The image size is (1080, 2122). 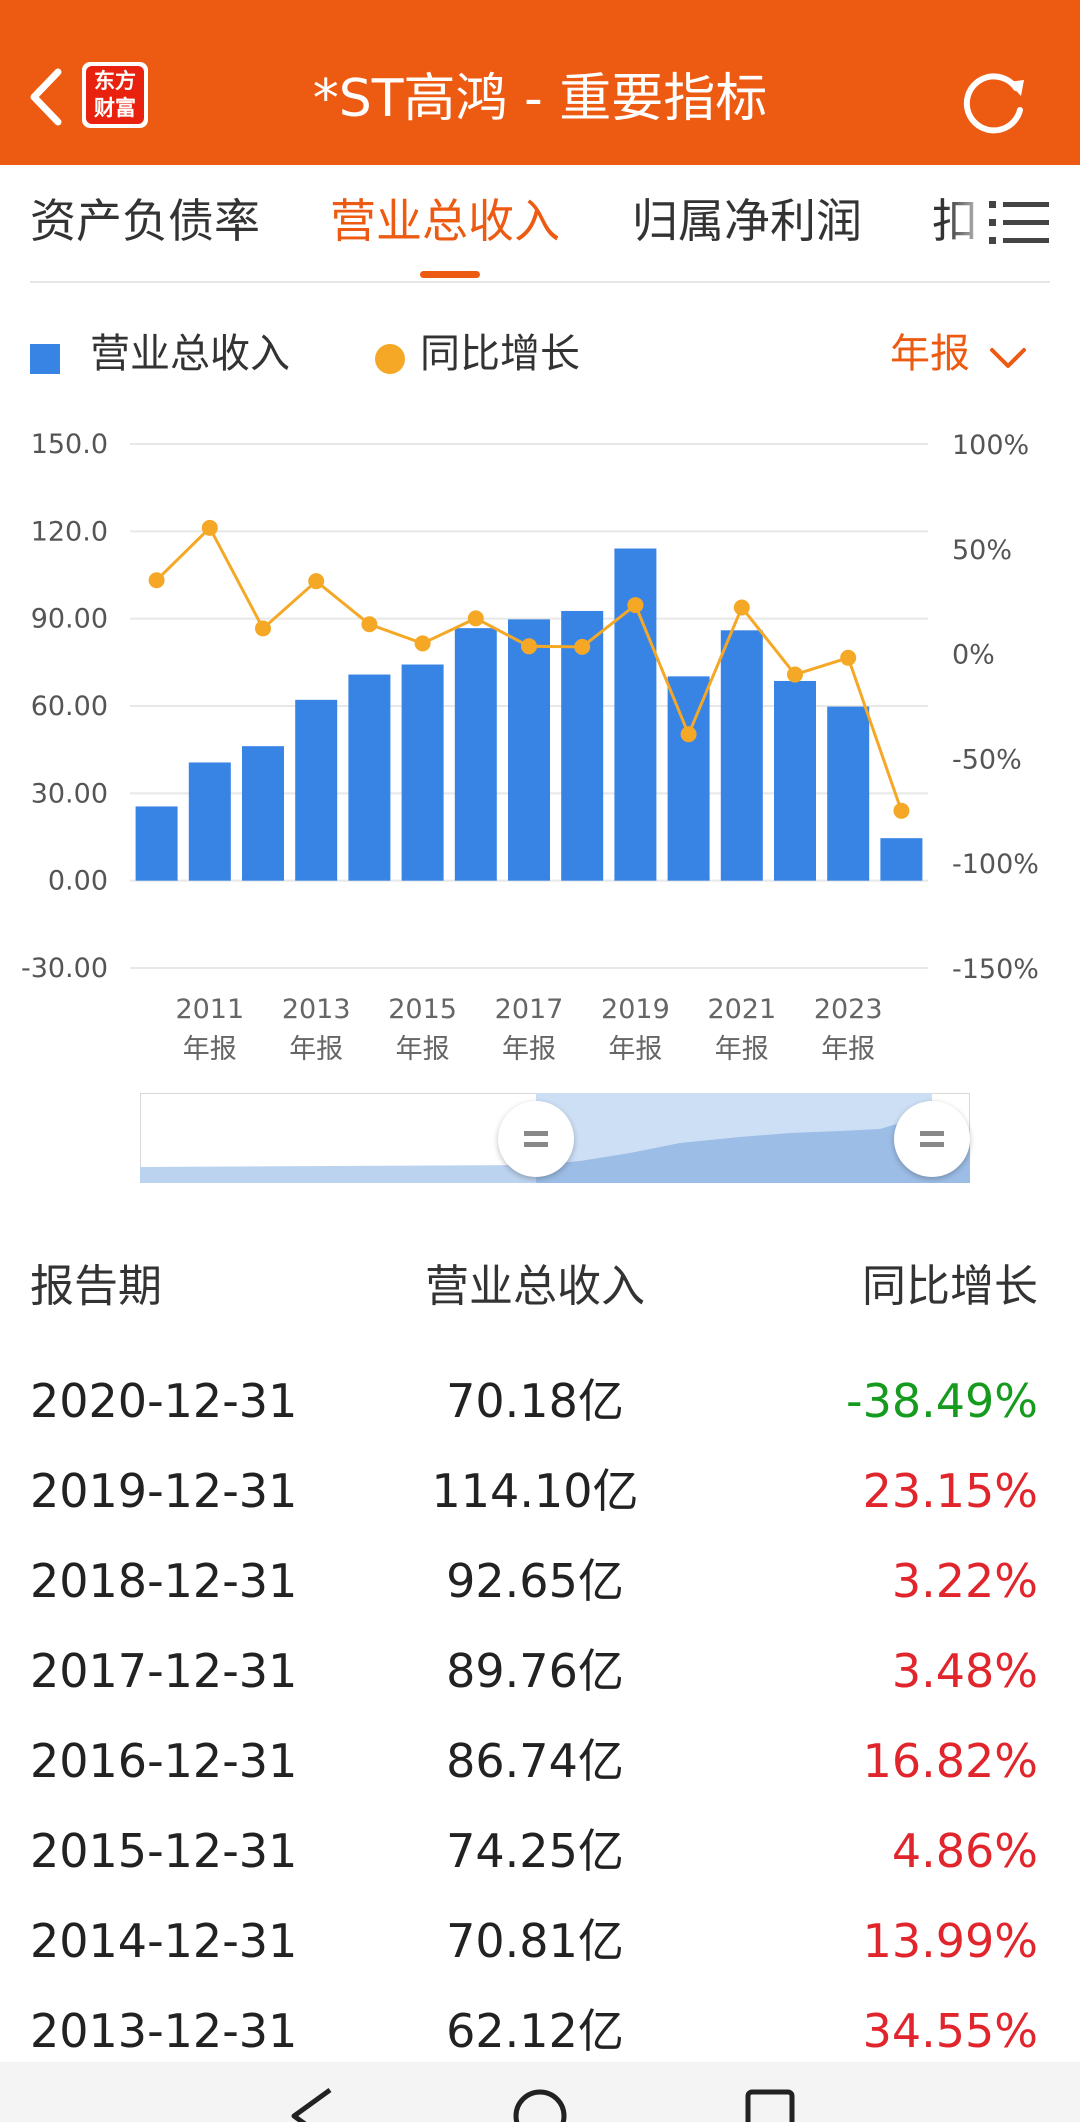 I want to click on x-tick-label: 2011, so click(x=209, y=1009).